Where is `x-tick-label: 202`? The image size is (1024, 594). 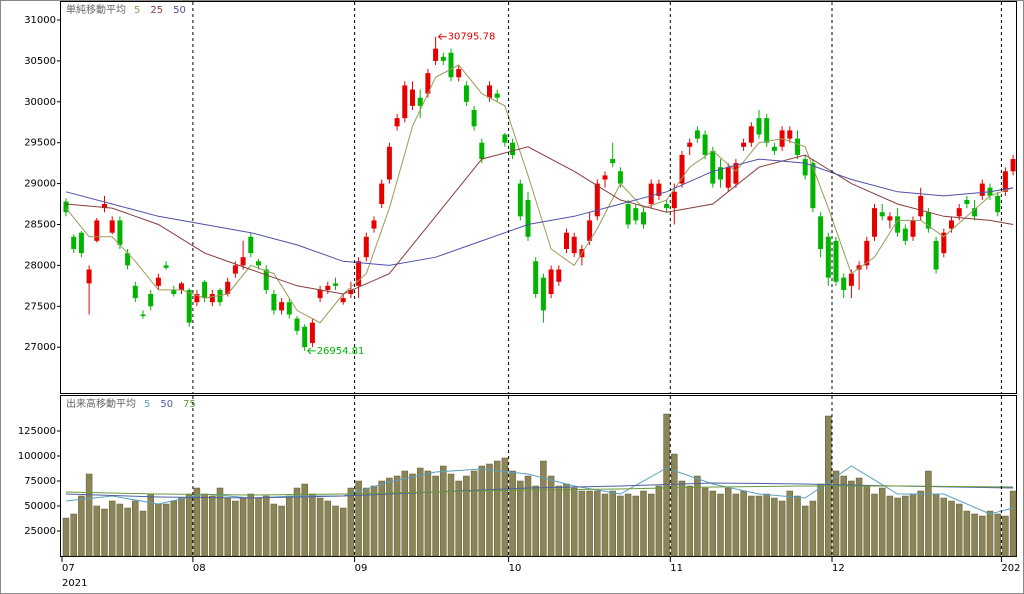
x-tick-label: 202 is located at coordinates (1010, 568).